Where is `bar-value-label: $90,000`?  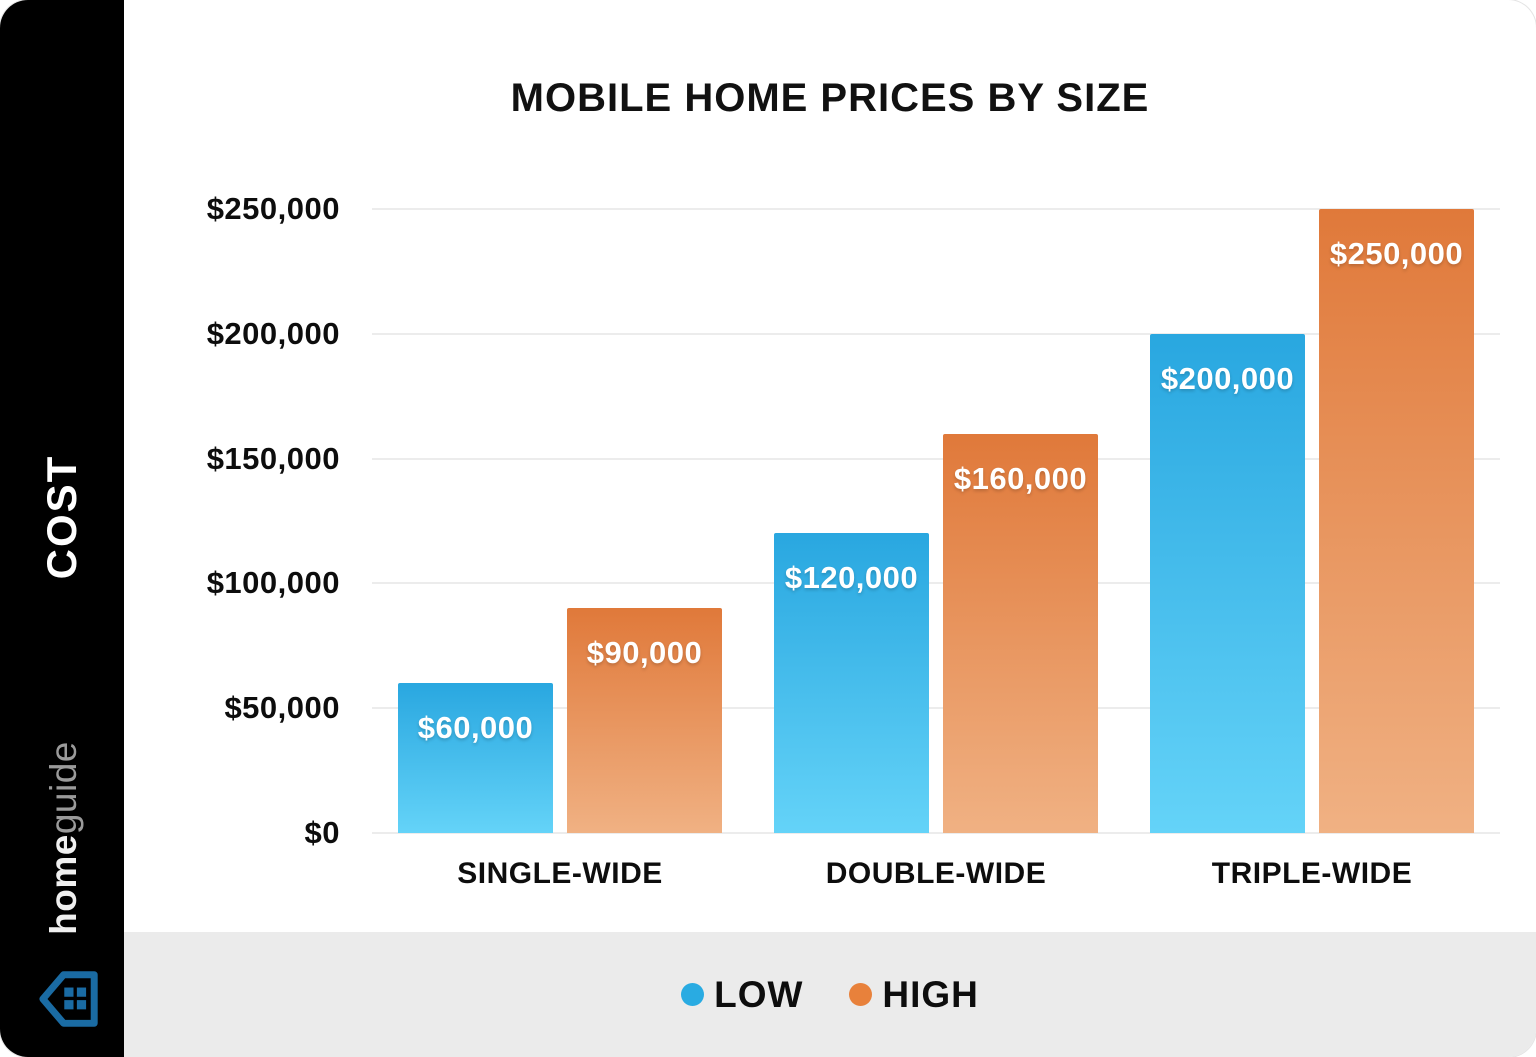 bar-value-label: $90,000 is located at coordinates (644, 653).